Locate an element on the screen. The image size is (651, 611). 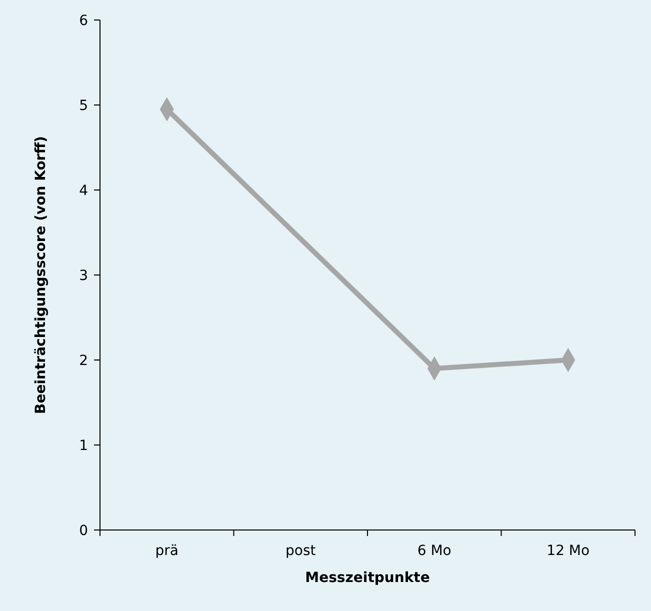
x-axis-title: Messzeitpunkte is located at coordinates (367, 578).